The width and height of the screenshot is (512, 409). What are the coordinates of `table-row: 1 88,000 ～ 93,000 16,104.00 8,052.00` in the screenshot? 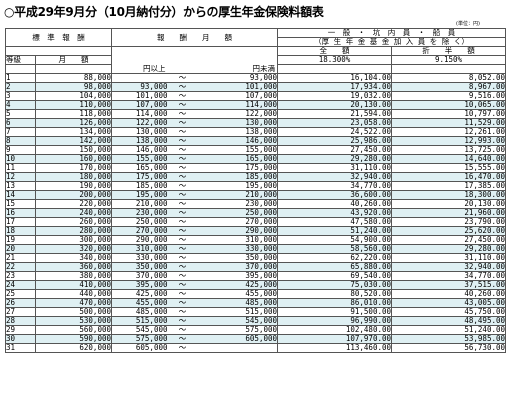 It's located at (256, 78).